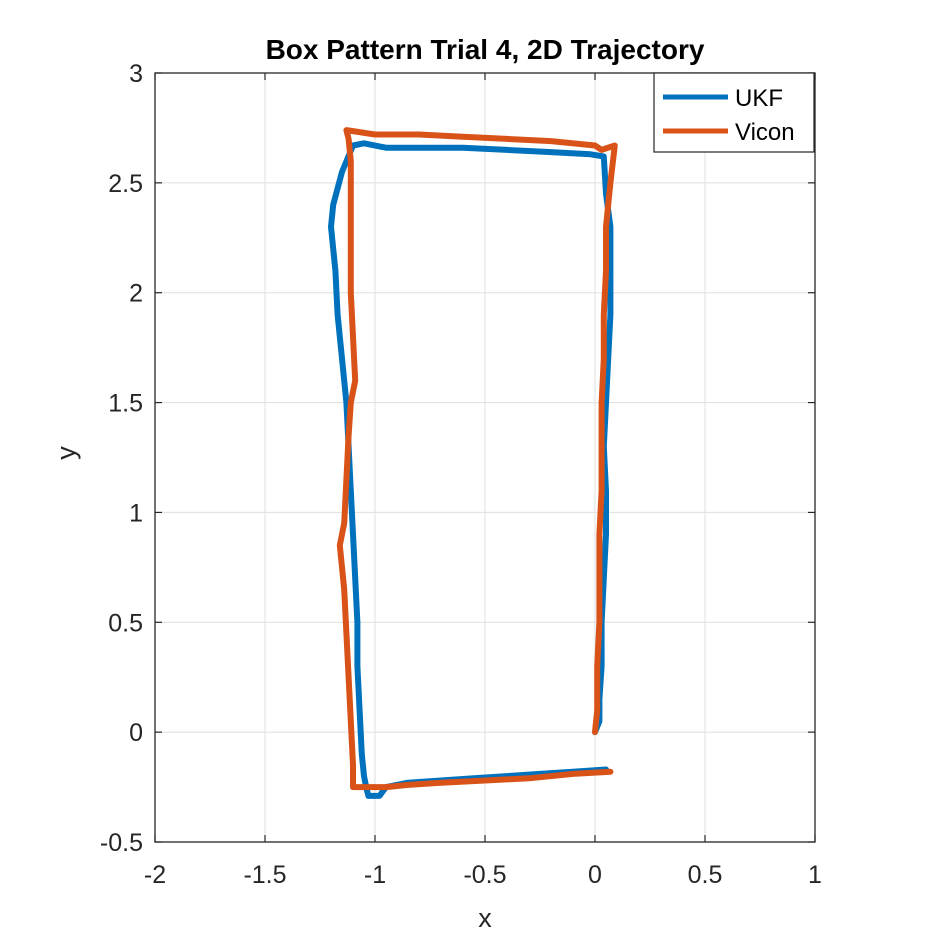  Describe the element at coordinates (125, 623) in the screenshot. I see `y-tick-label: 0.5` at that location.